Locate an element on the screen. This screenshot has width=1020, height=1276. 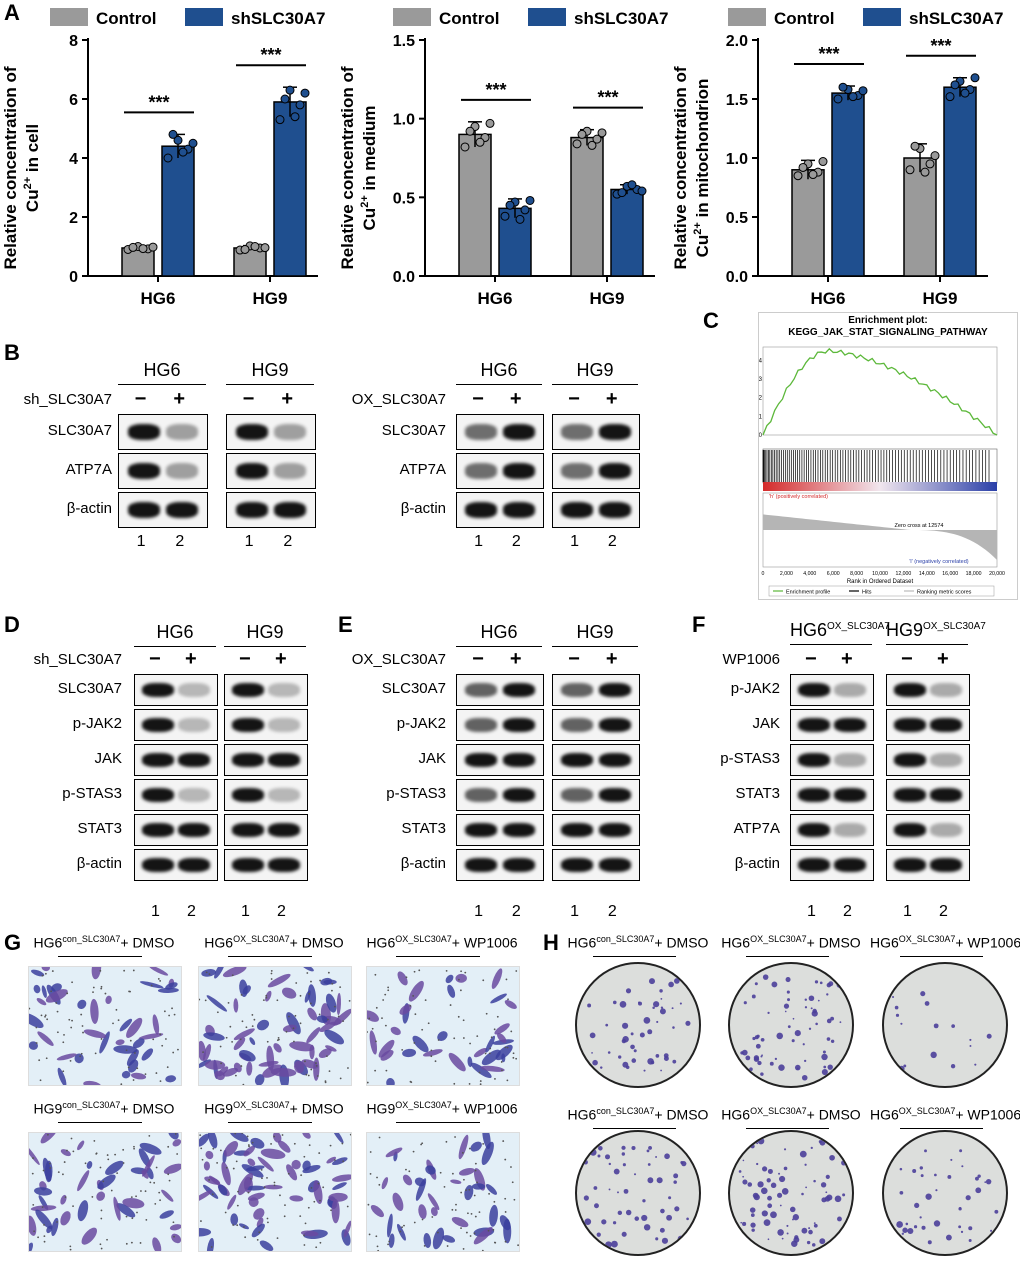
transwell-image is located at coordinates (443, 1026).